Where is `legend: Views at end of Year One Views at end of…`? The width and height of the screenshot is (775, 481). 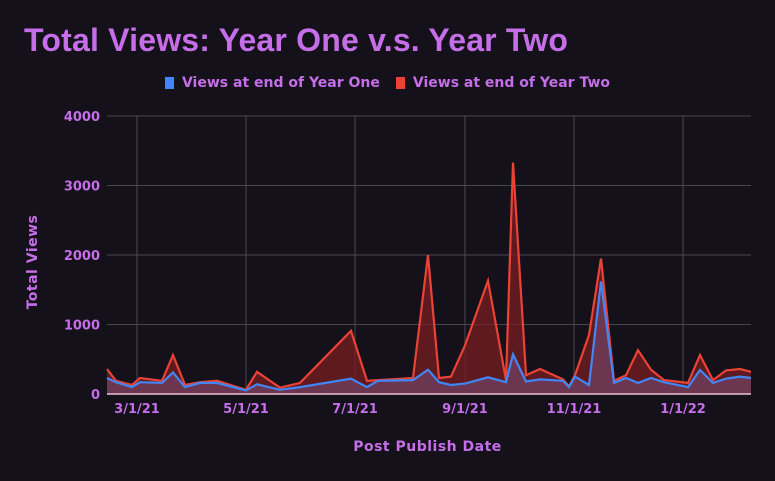
legend: Views at end of Year One Views at end of… is located at coordinates (387, 83).